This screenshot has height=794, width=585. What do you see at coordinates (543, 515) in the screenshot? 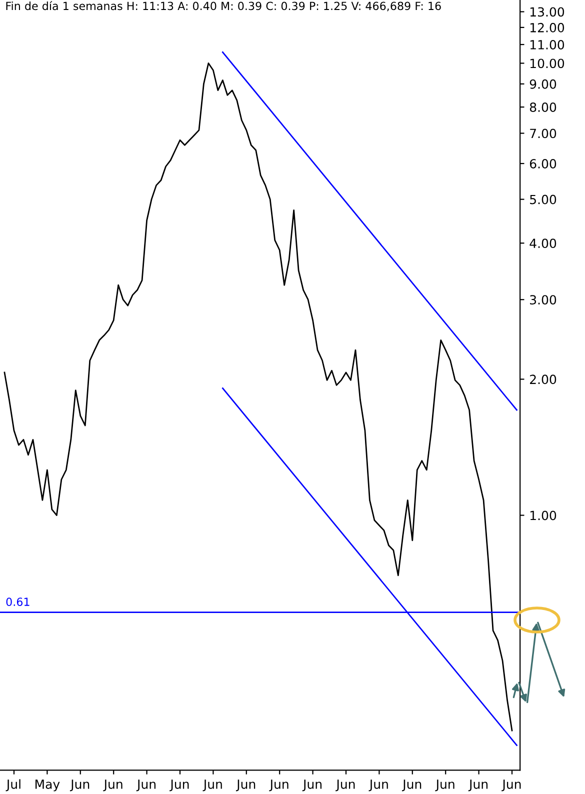
I see `y-tick-label: 1.00` at bounding box center [543, 515].